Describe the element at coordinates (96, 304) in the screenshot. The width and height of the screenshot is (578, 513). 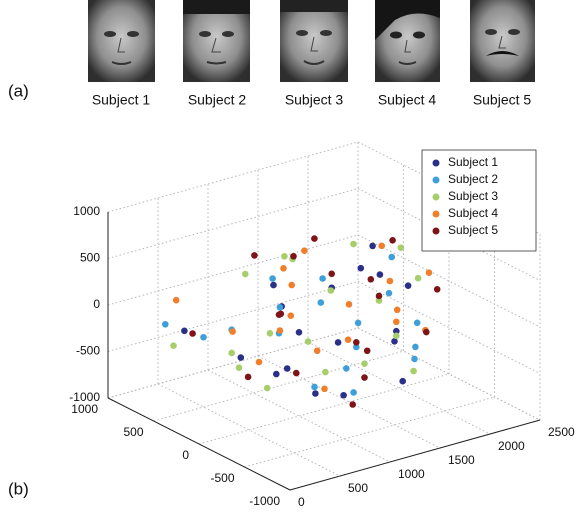
I see `z-tick-label: 0` at that location.